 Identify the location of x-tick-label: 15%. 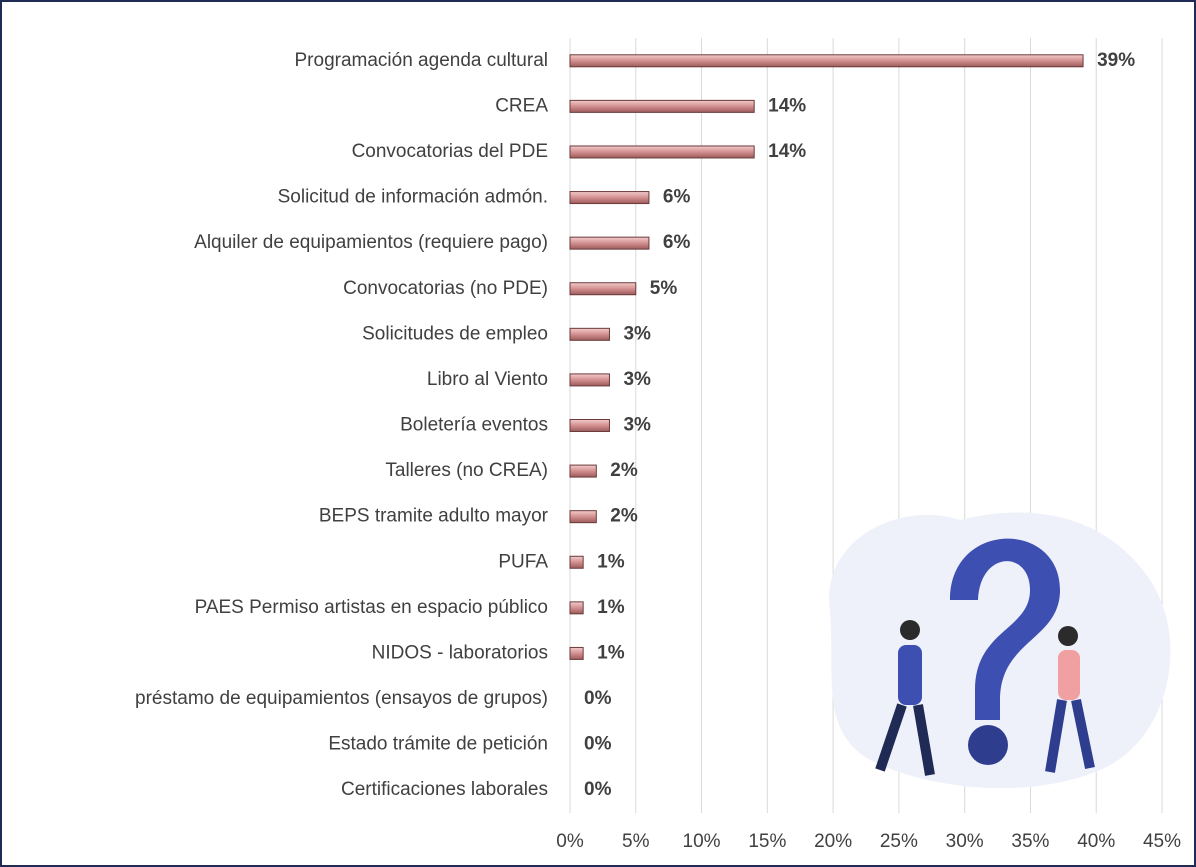
(767, 841).